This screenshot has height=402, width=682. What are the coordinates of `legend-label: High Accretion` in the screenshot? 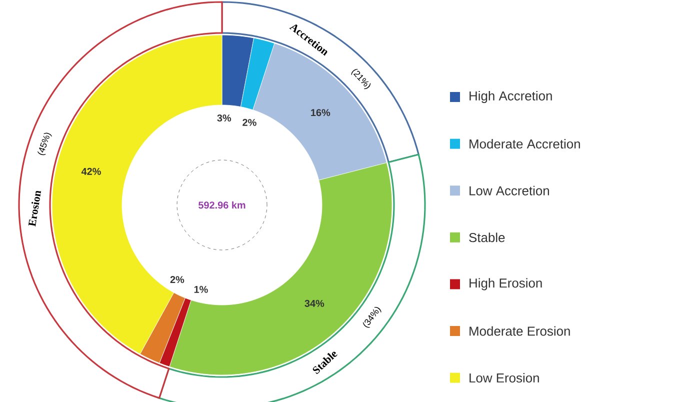 It's located at (511, 97).